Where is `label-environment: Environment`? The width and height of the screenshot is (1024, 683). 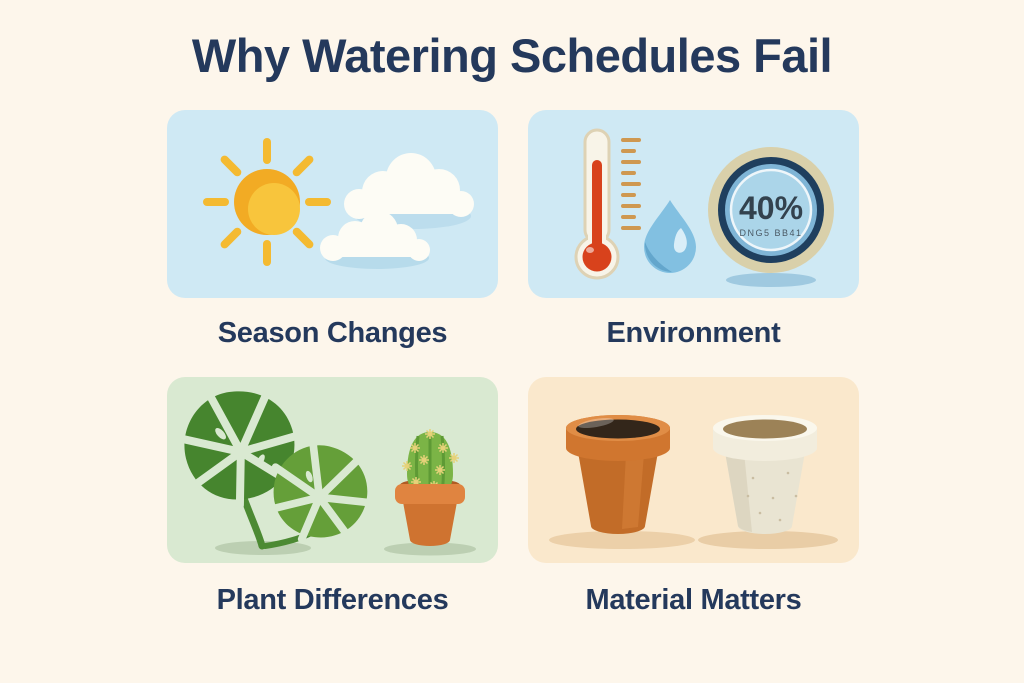 label-environment: Environment is located at coordinates (693, 333).